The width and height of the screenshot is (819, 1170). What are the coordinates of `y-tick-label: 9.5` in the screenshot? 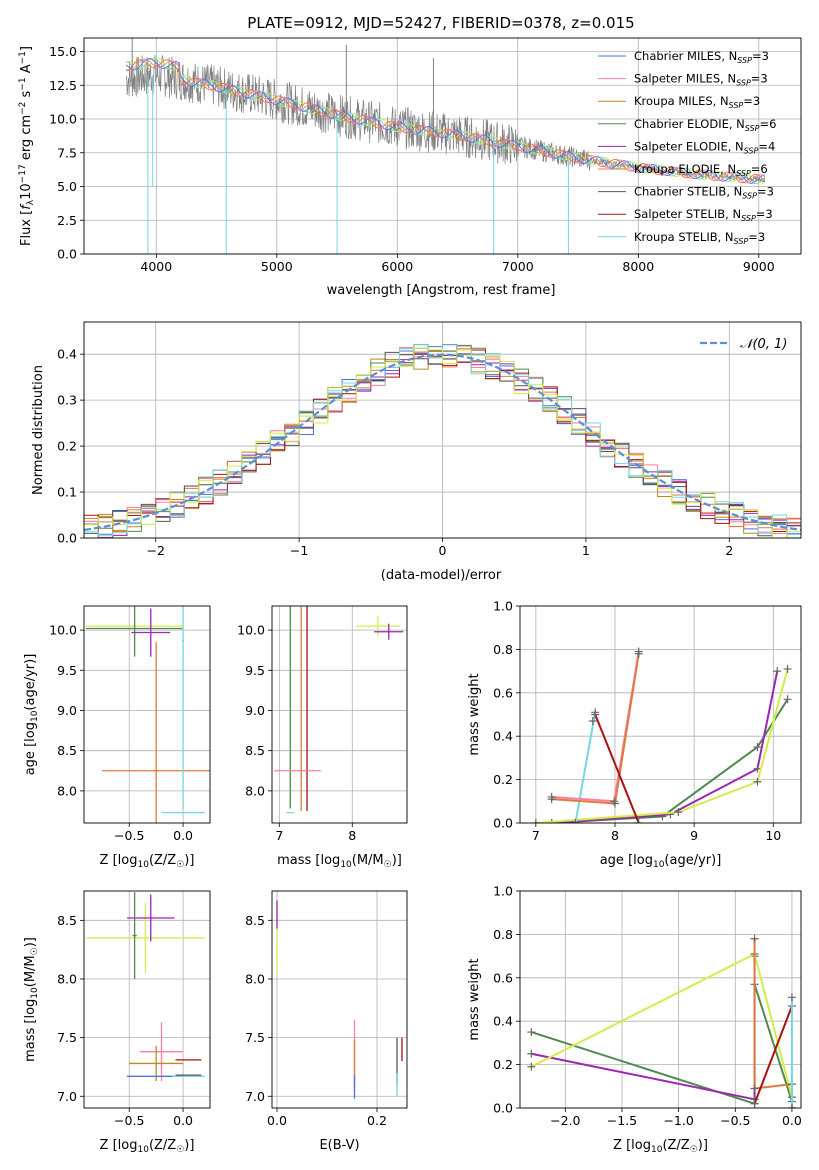 It's located at (255, 670).